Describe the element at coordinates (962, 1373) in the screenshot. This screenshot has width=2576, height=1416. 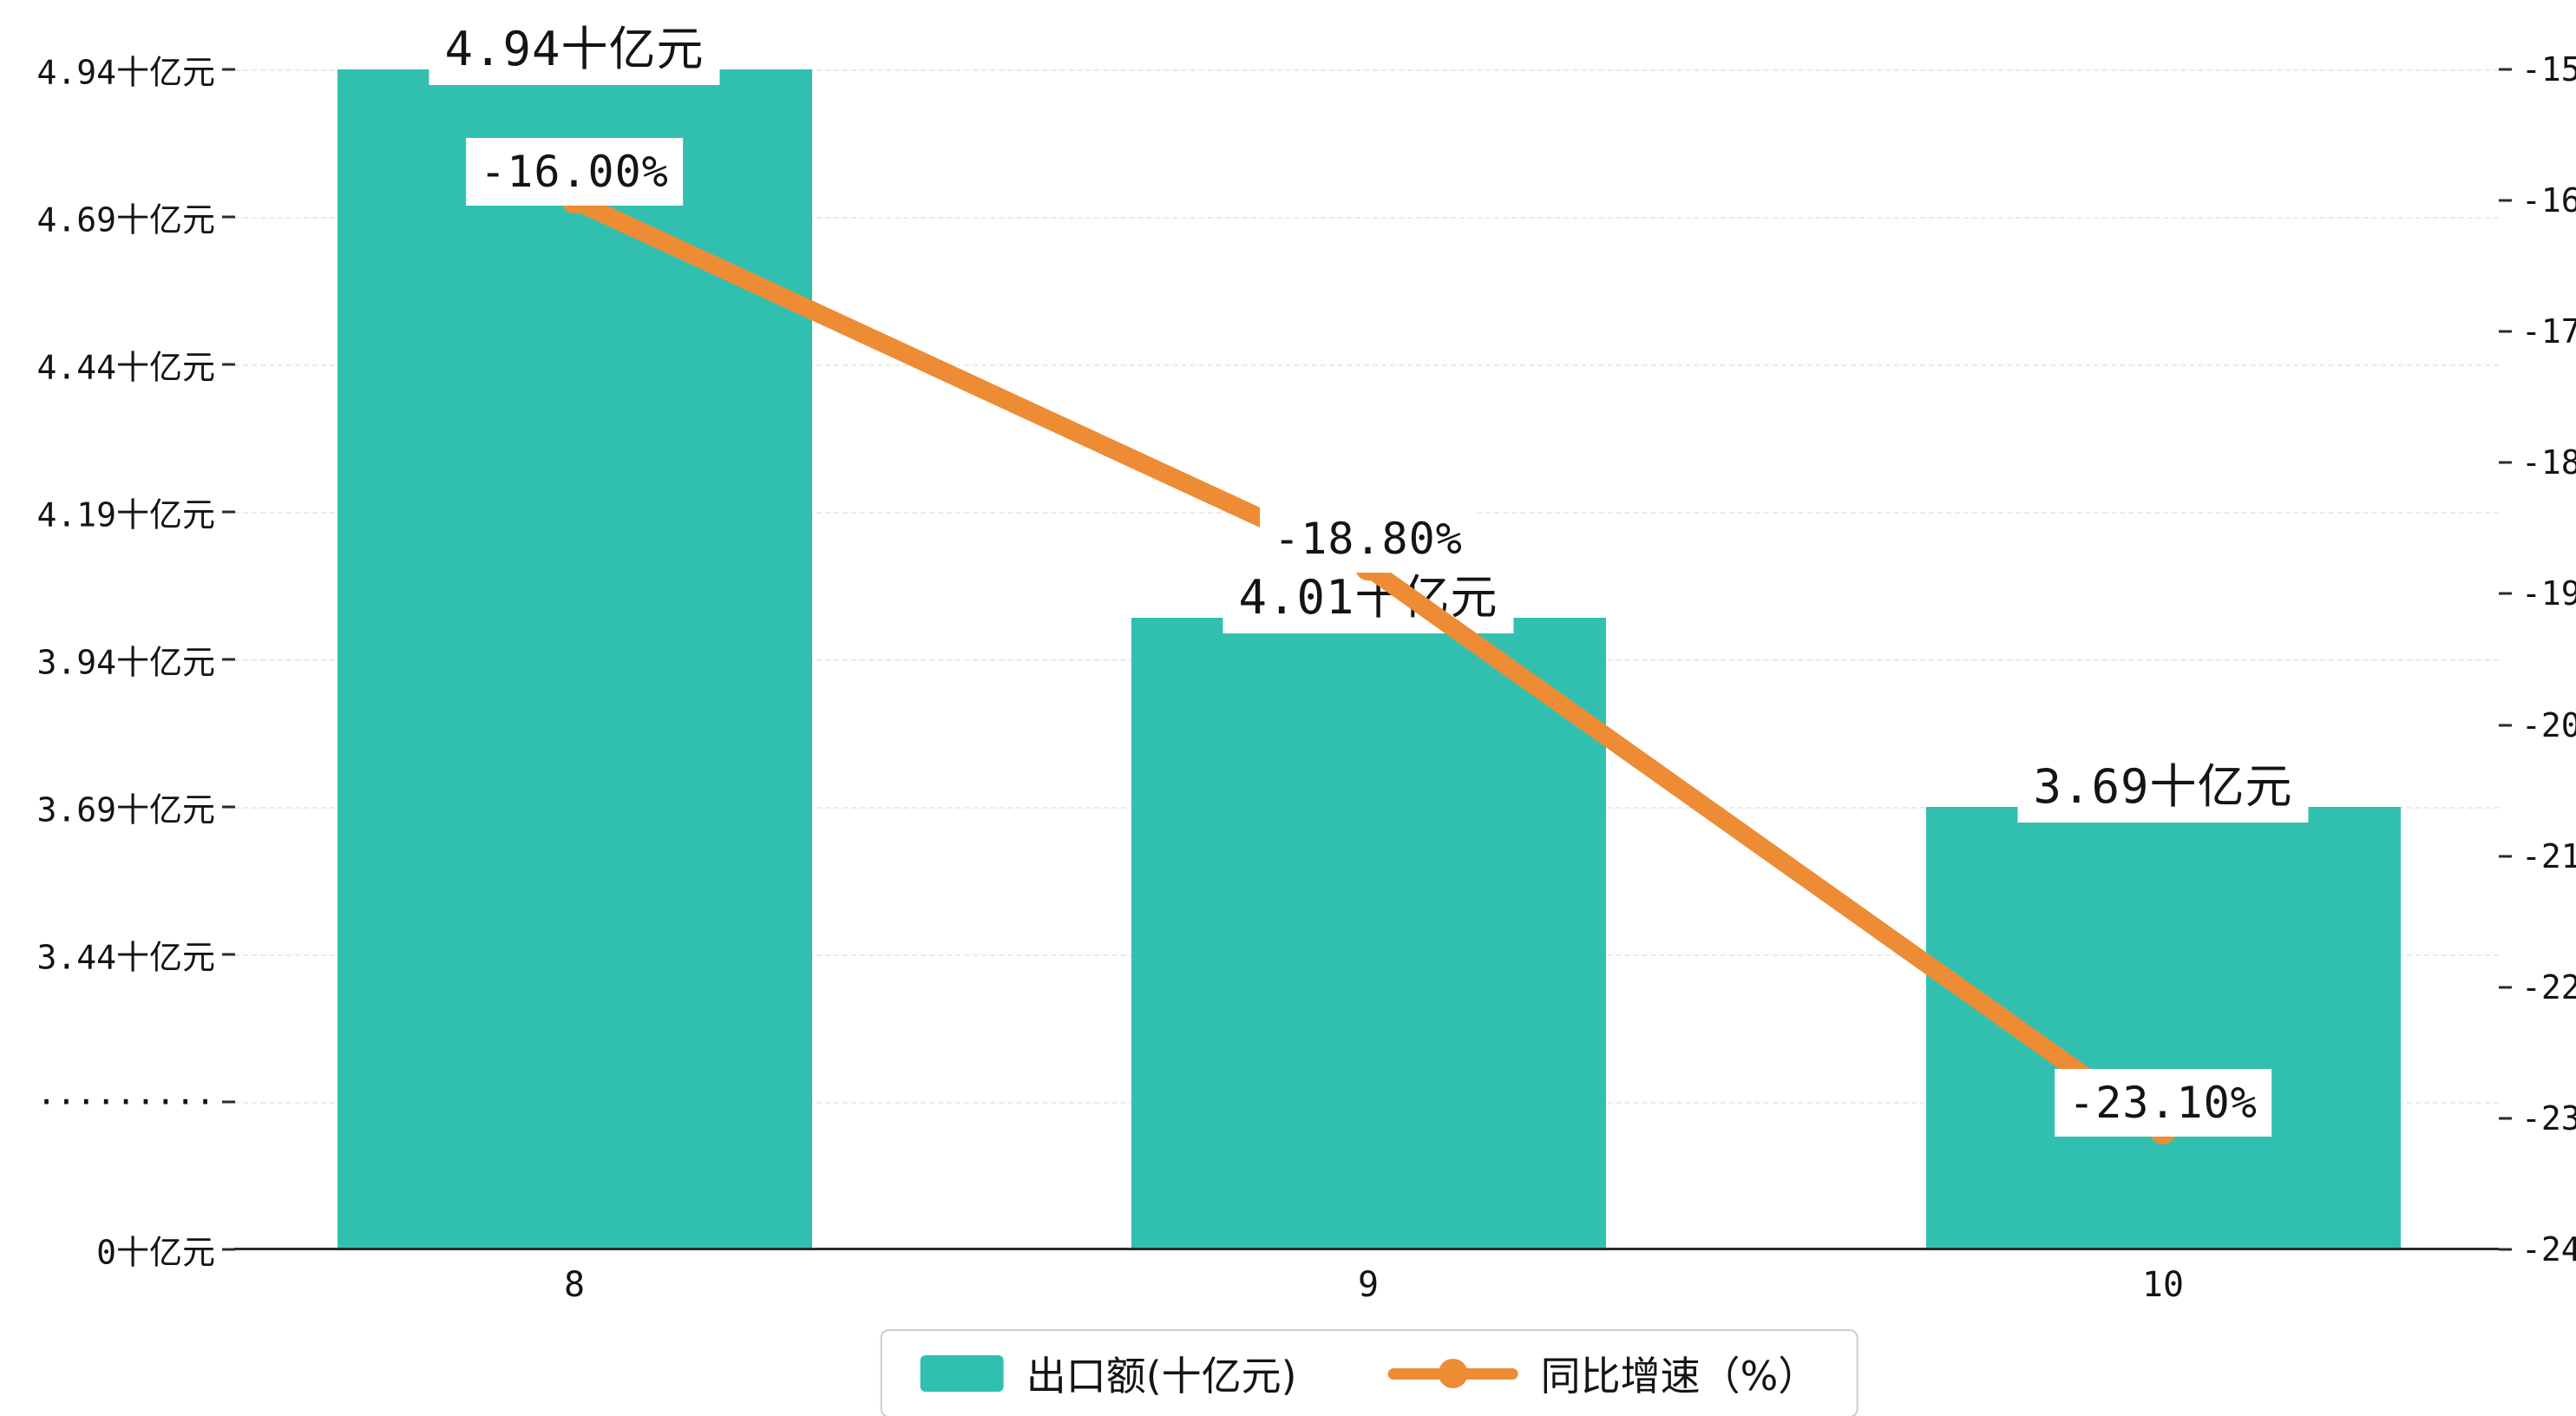
I see `bar-swatch-icon` at that location.